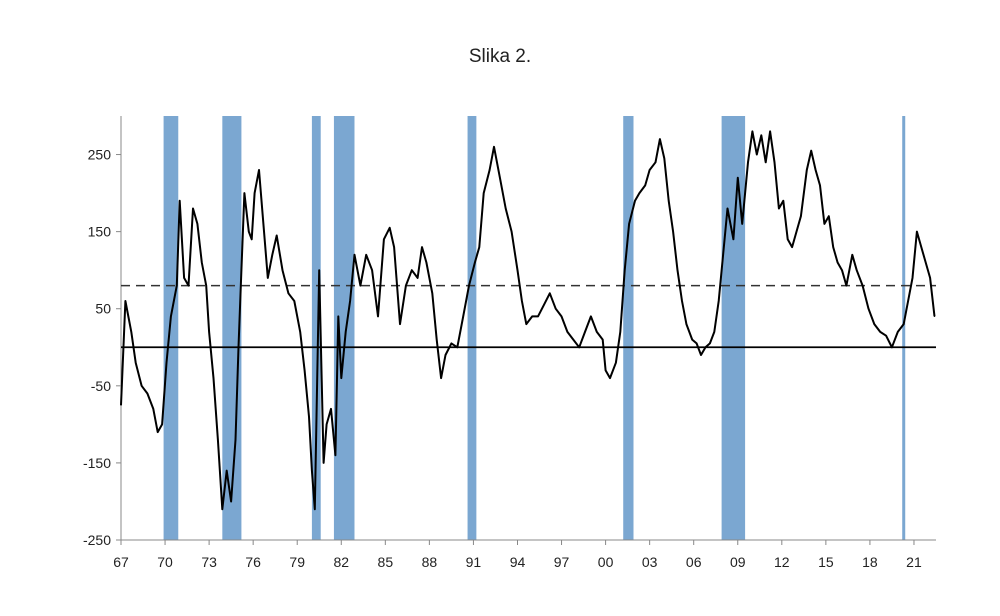  Describe the element at coordinates (101, 386) in the screenshot. I see `y-tick-label: -50` at that location.